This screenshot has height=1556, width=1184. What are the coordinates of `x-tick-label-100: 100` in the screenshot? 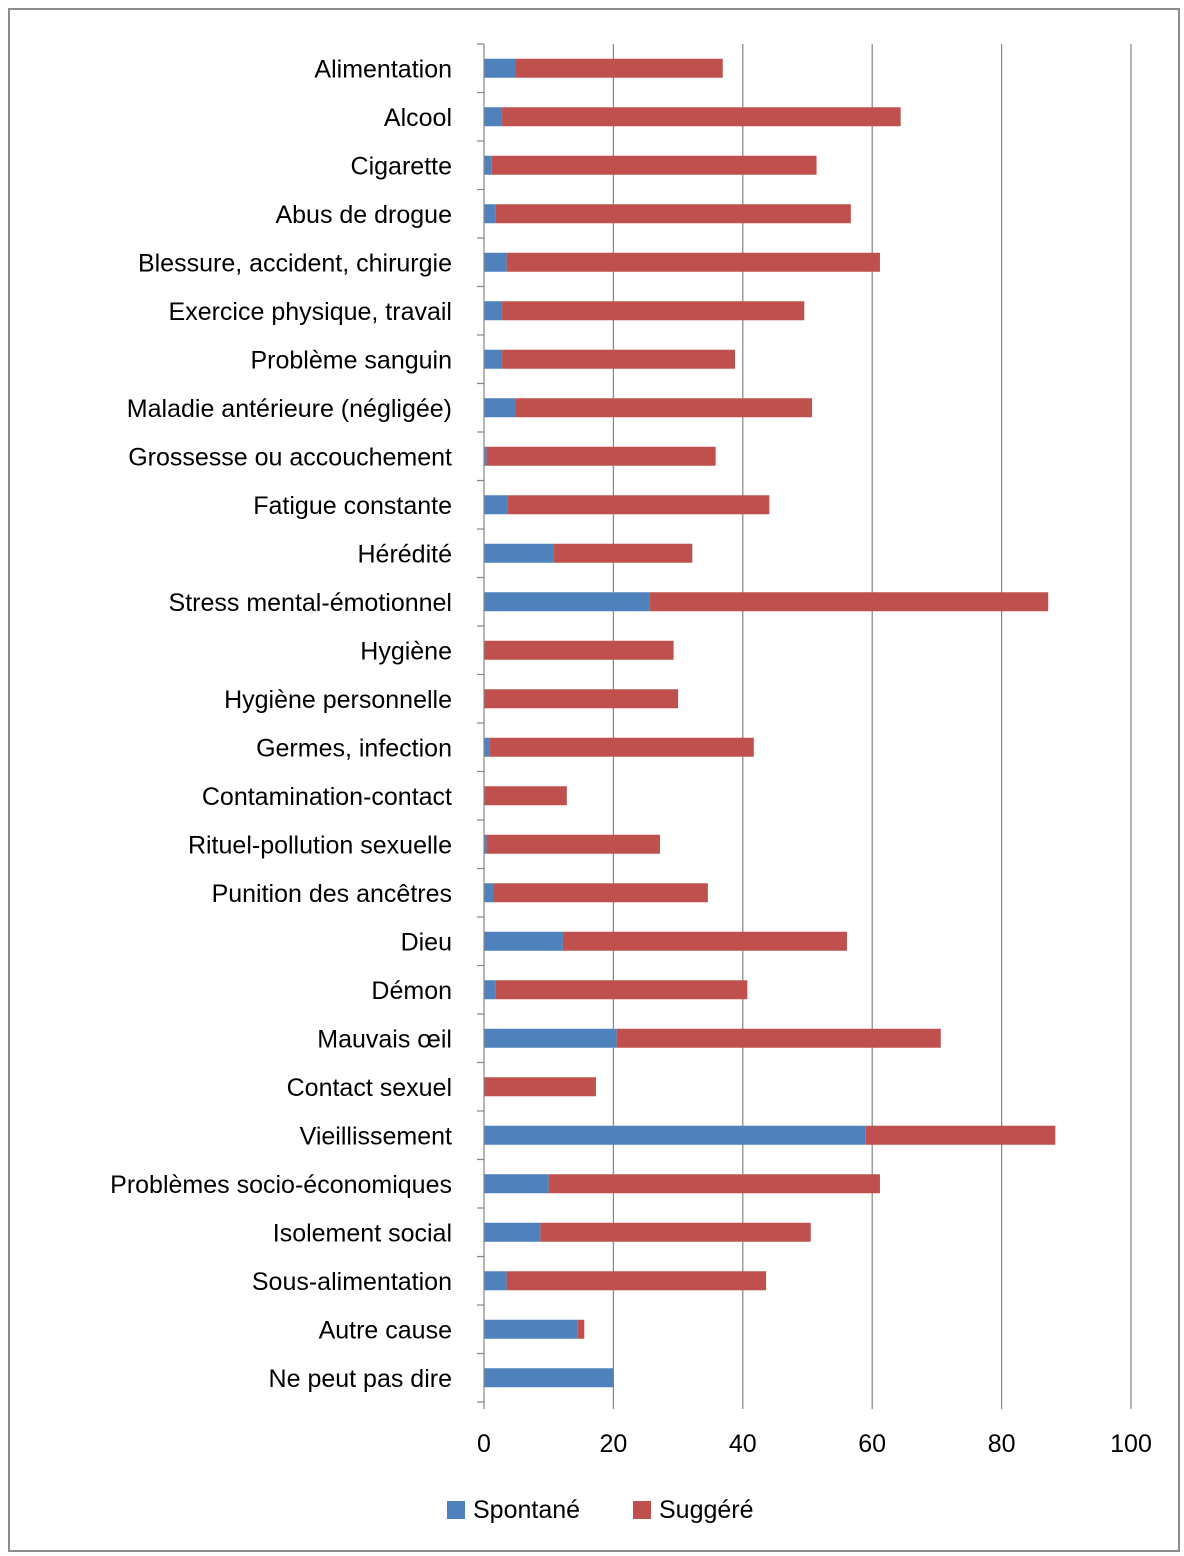 It's located at (1131, 1444).